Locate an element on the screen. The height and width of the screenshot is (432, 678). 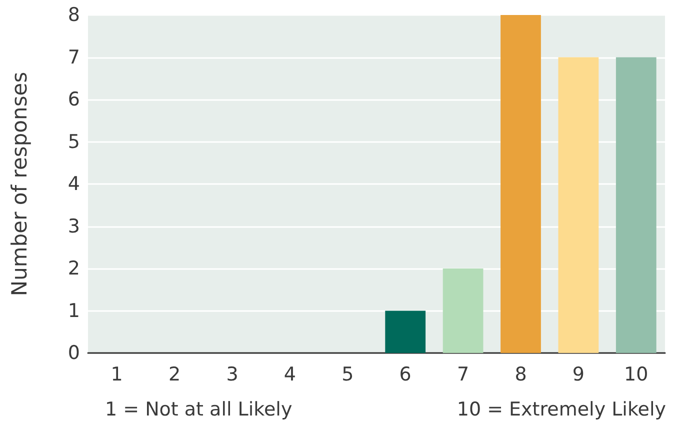
x-tick-label: 4 is located at coordinates (290, 375).